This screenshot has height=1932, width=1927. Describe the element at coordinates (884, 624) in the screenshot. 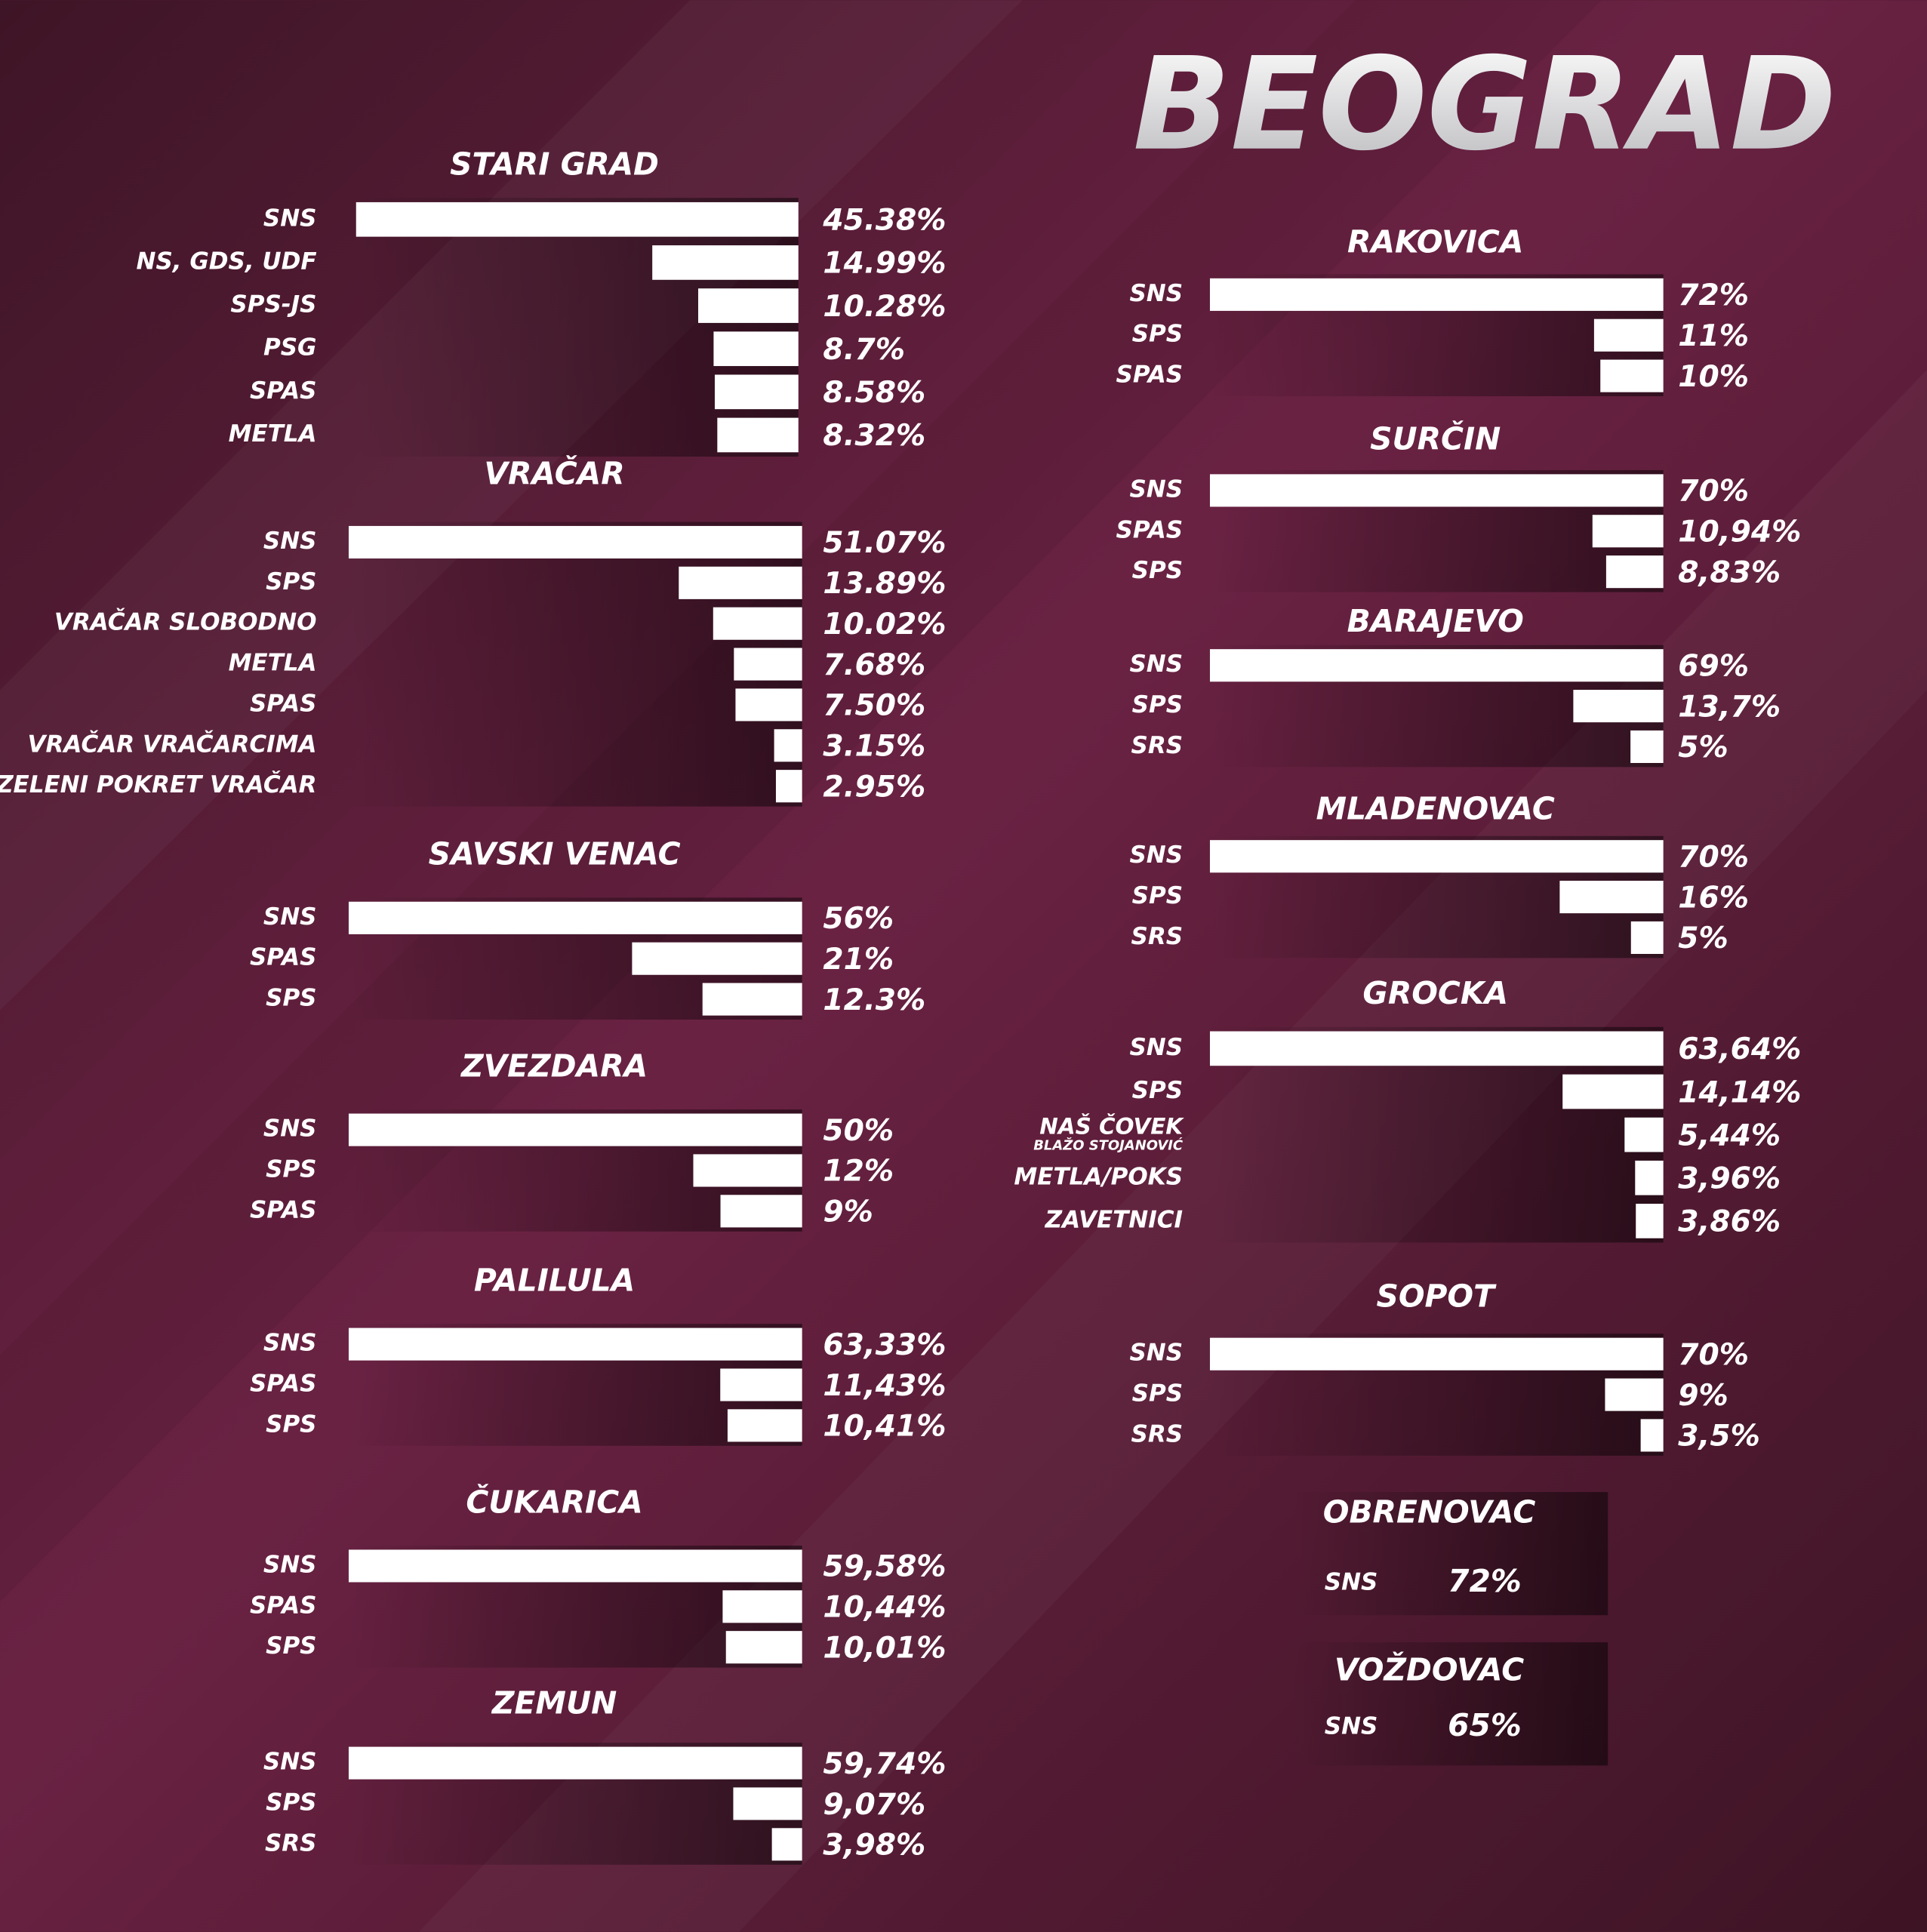

I see `value-label: 10.02%` at that location.